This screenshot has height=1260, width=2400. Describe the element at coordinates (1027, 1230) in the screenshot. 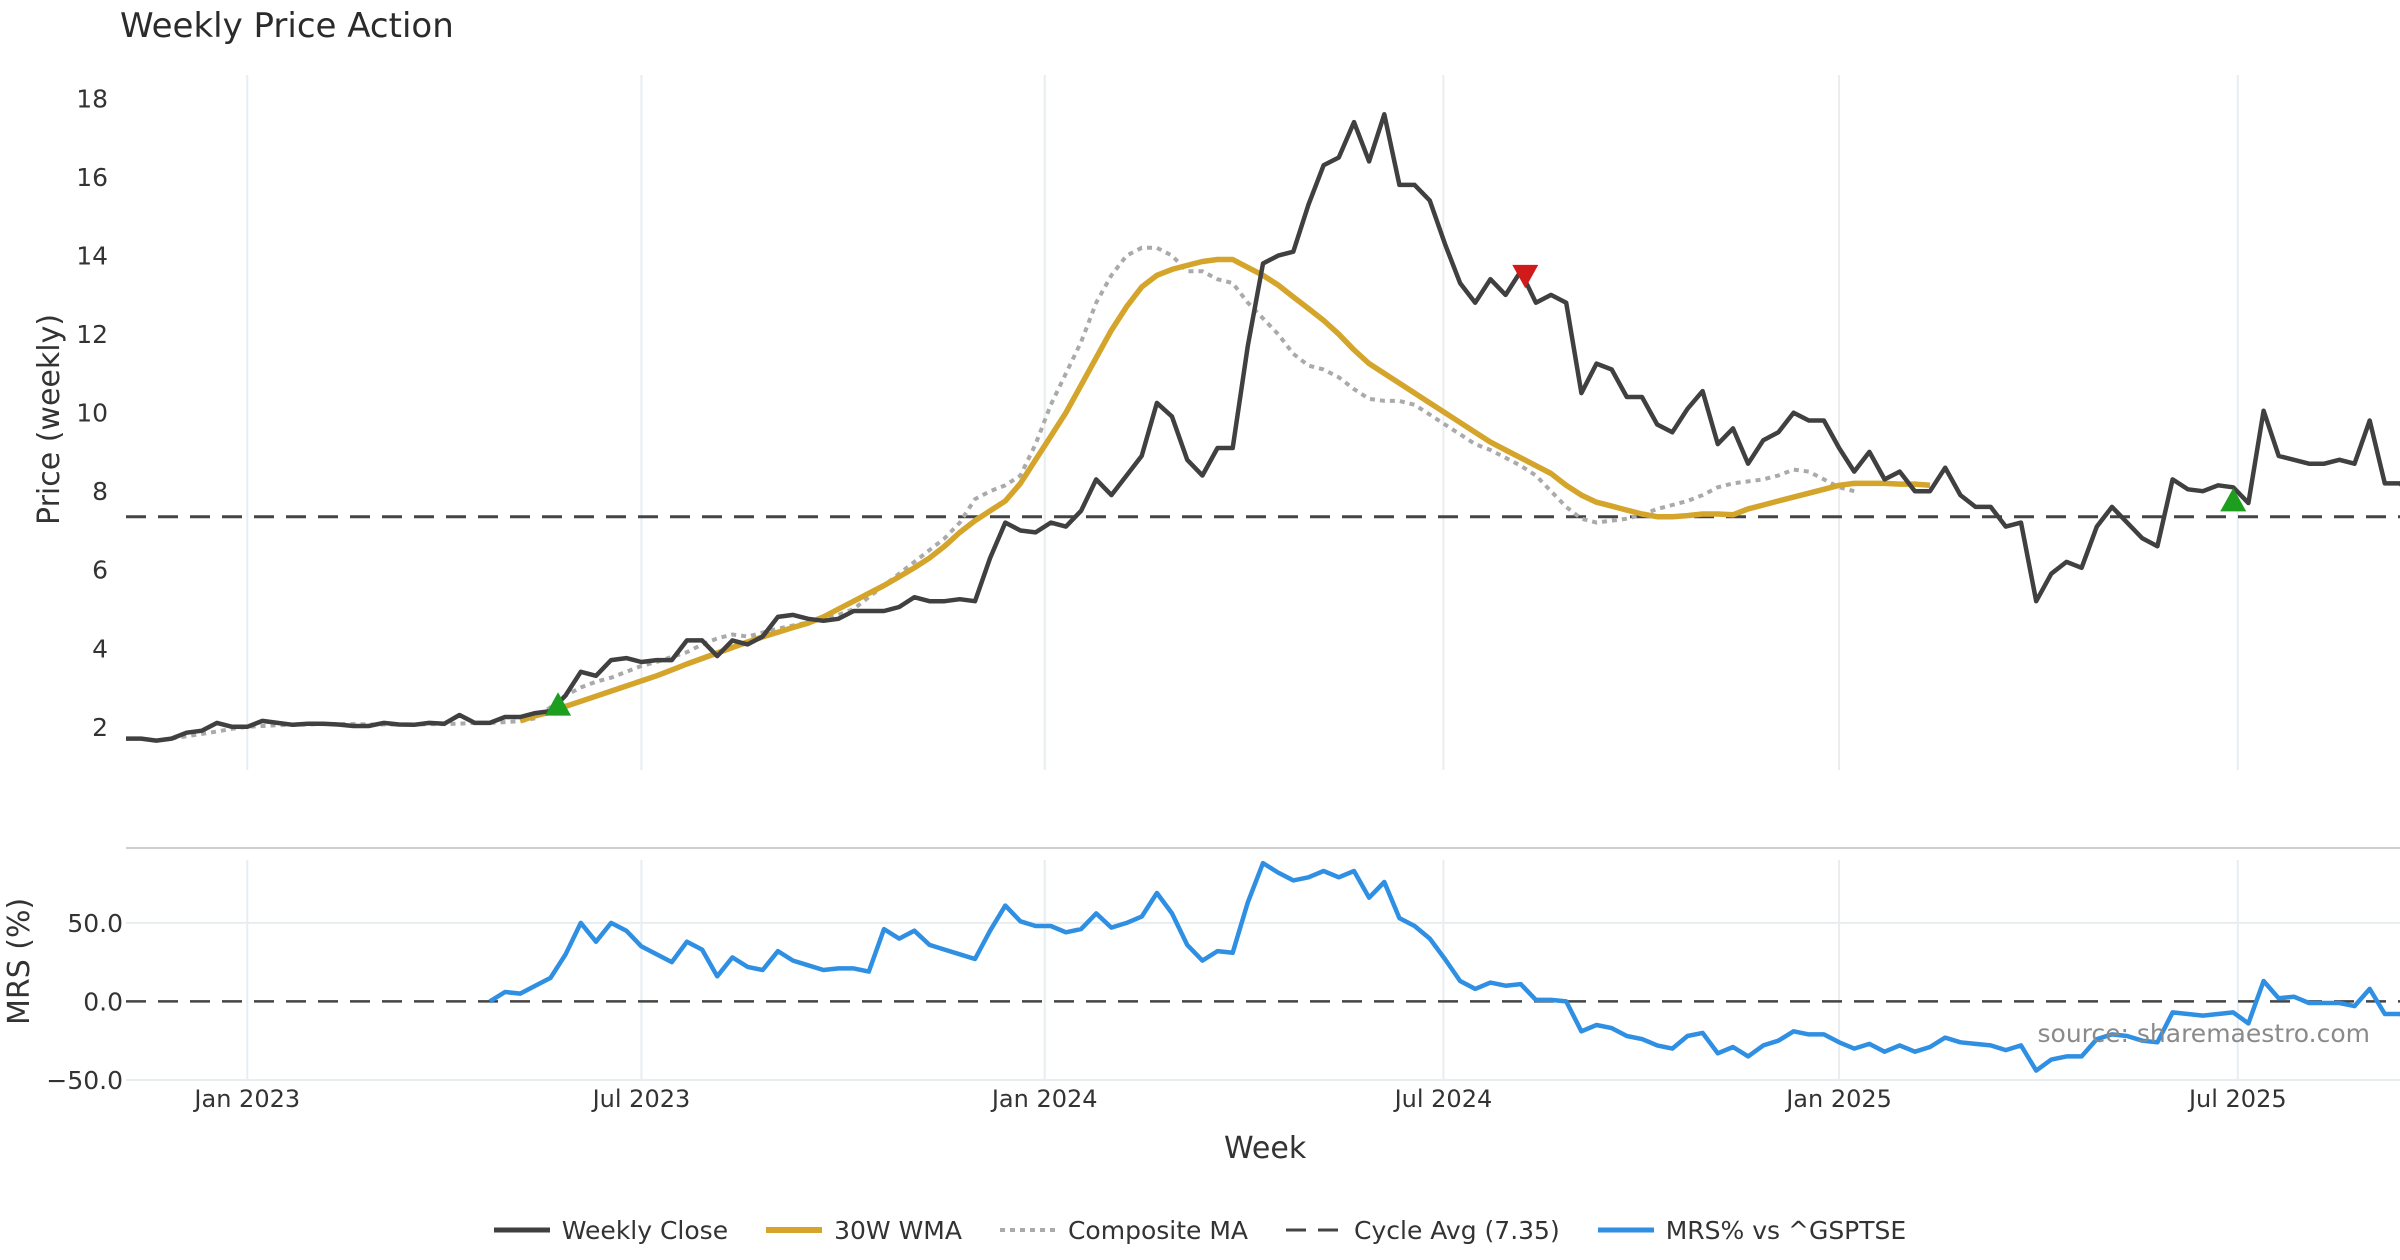

I see `legend-swatch-composite` at that location.